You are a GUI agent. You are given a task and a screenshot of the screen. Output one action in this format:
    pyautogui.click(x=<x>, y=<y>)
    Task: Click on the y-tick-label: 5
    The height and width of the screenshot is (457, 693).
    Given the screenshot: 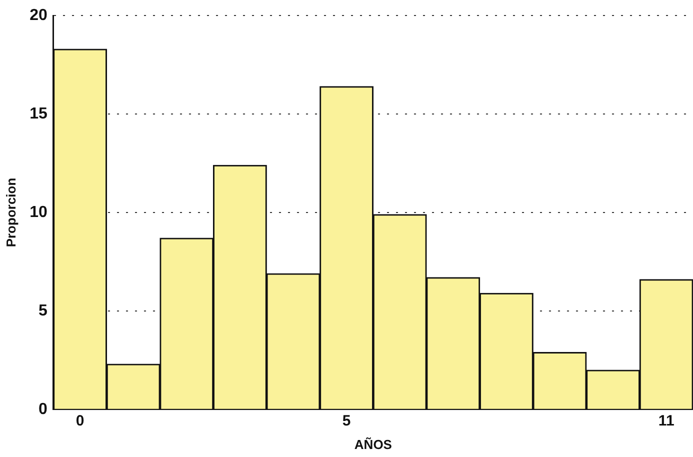 What is the action you would take?
    pyautogui.click(x=43, y=311)
    